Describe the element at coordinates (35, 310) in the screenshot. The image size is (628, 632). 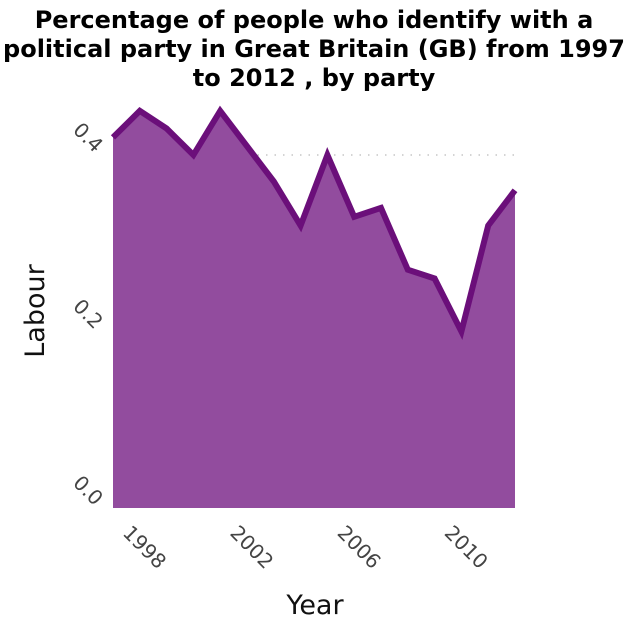
I see `y-axis-label: Labour` at that location.